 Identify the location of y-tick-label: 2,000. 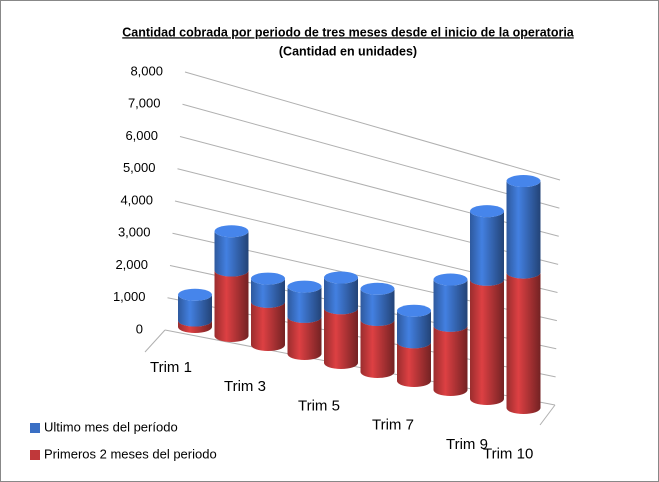
(131, 264).